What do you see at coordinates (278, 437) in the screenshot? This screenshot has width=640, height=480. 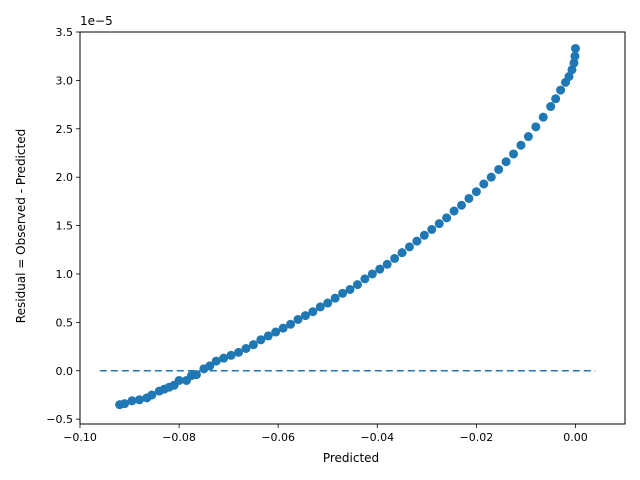 I see `x-tick-label: −0.06` at bounding box center [278, 437].